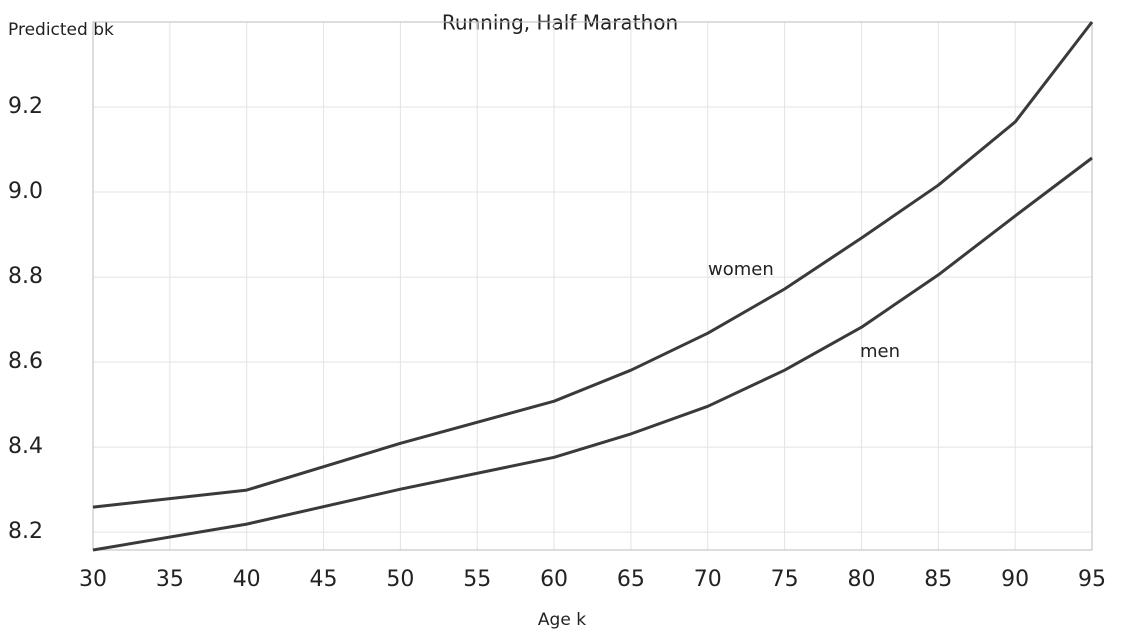 The width and height of the screenshot is (1123, 639). Describe the element at coordinates (25, 276) in the screenshot. I see `y-tick-label: 8.8` at that location.